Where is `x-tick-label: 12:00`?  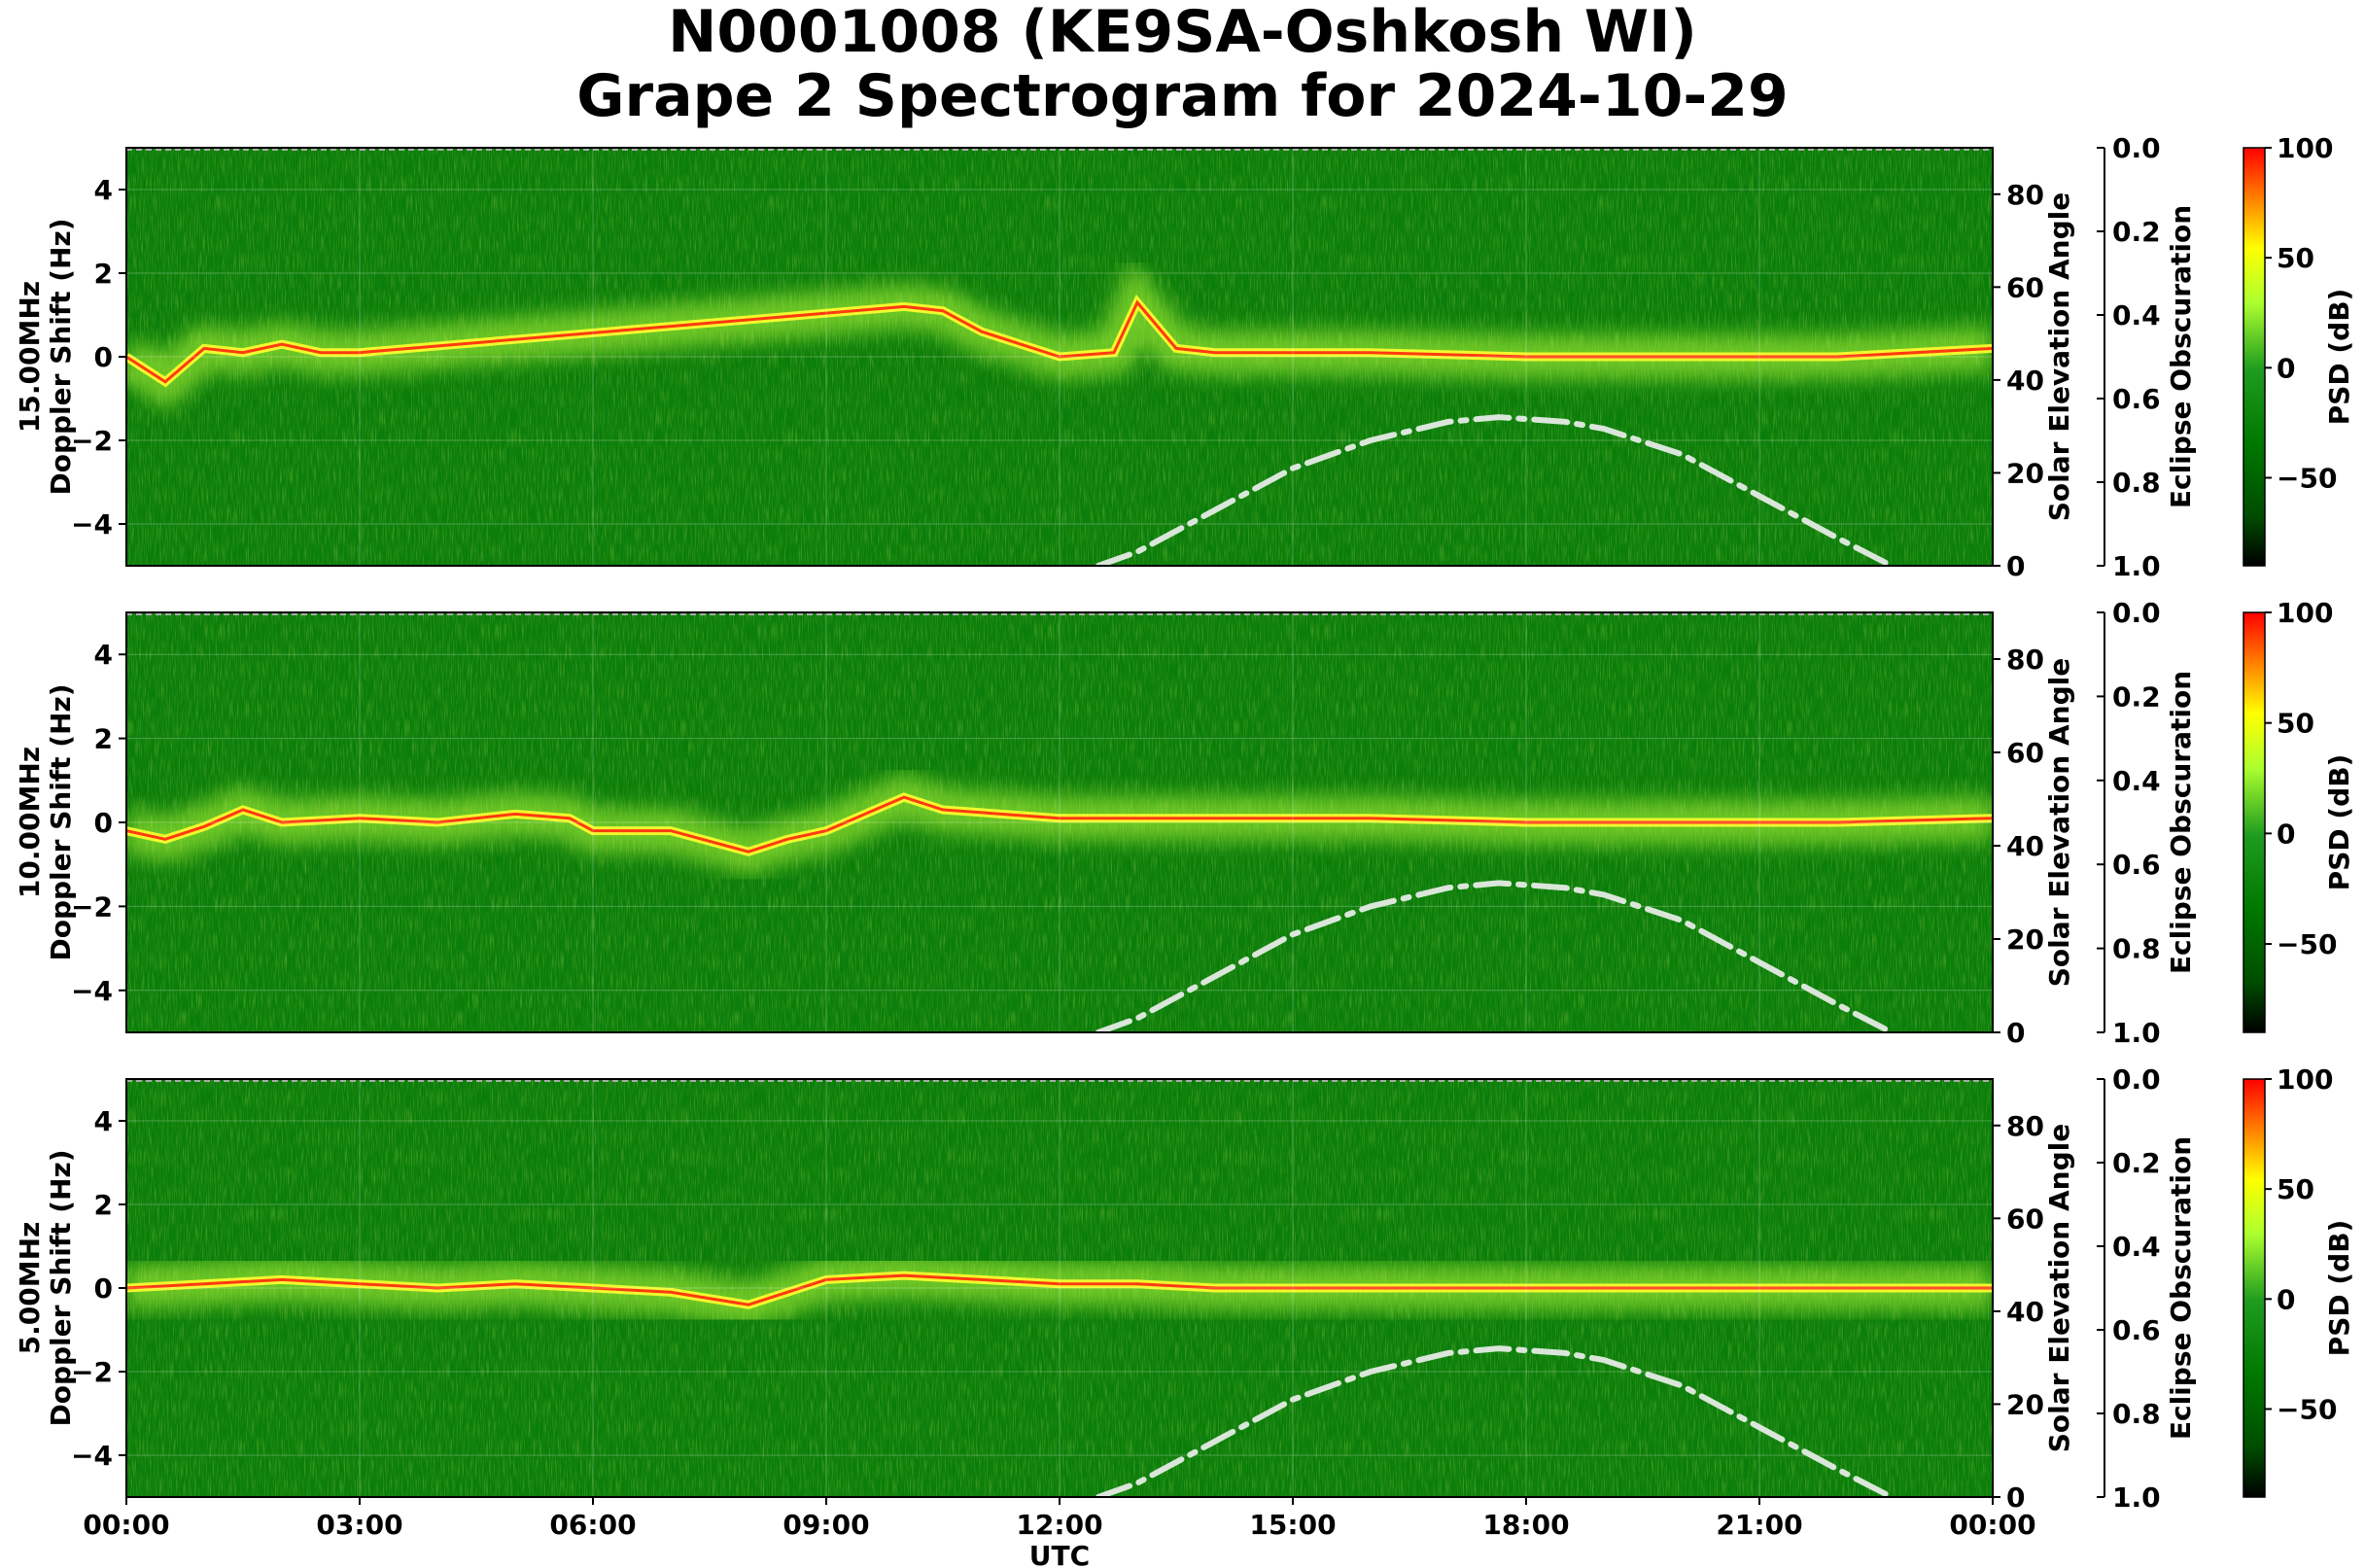
x-tick-label: 12:00 is located at coordinates (1059, 1525).